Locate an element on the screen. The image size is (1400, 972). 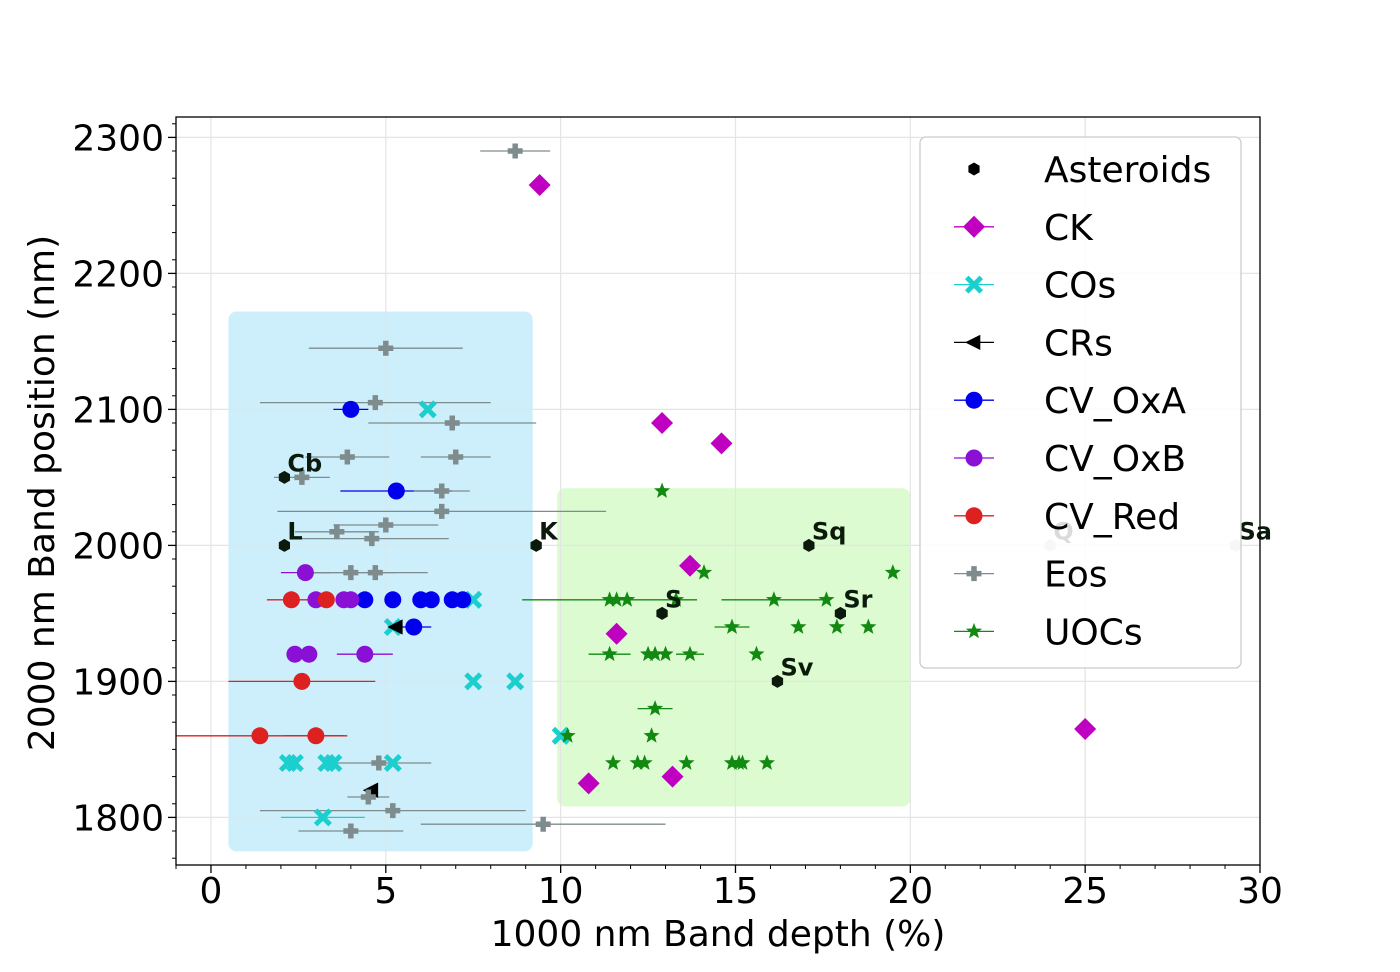
legend-label-cv-oxa: CV_OxA is located at coordinates (1115, 401).